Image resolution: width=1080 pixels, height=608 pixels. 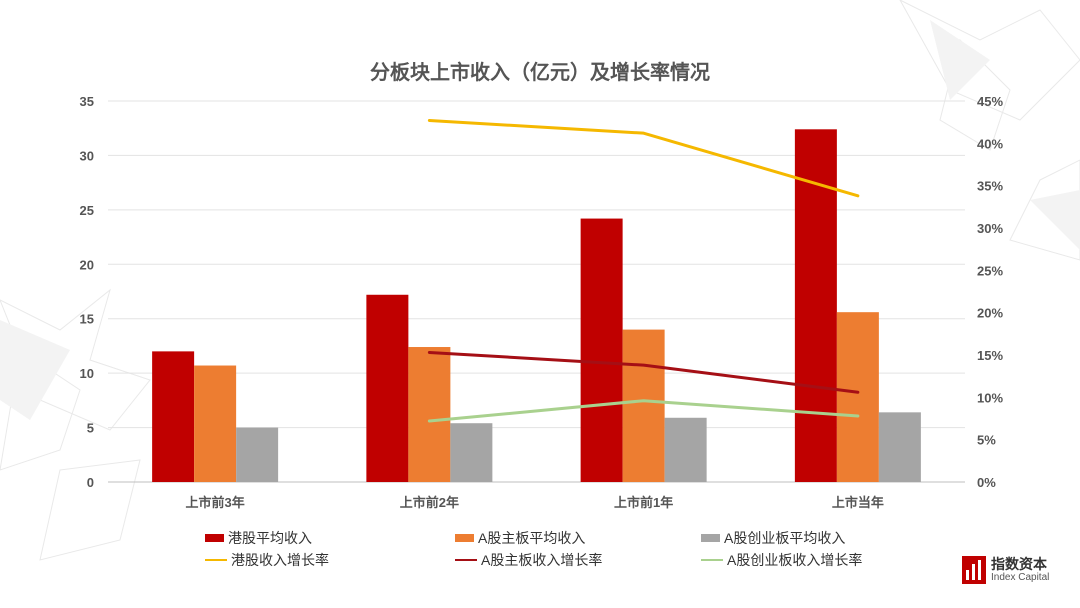 What do you see at coordinates (990, 397) in the screenshot?
I see `y-tick-label-right: 10%` at bounding box center [990, 397].